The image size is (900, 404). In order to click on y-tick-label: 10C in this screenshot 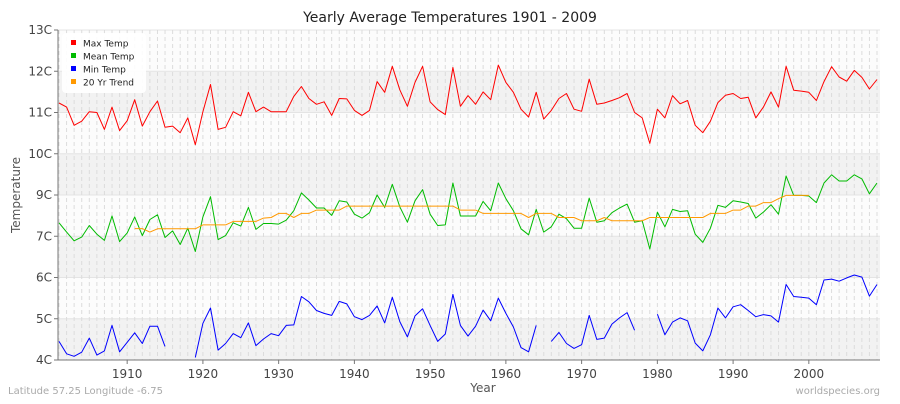, I will do `click(40, 154)`.